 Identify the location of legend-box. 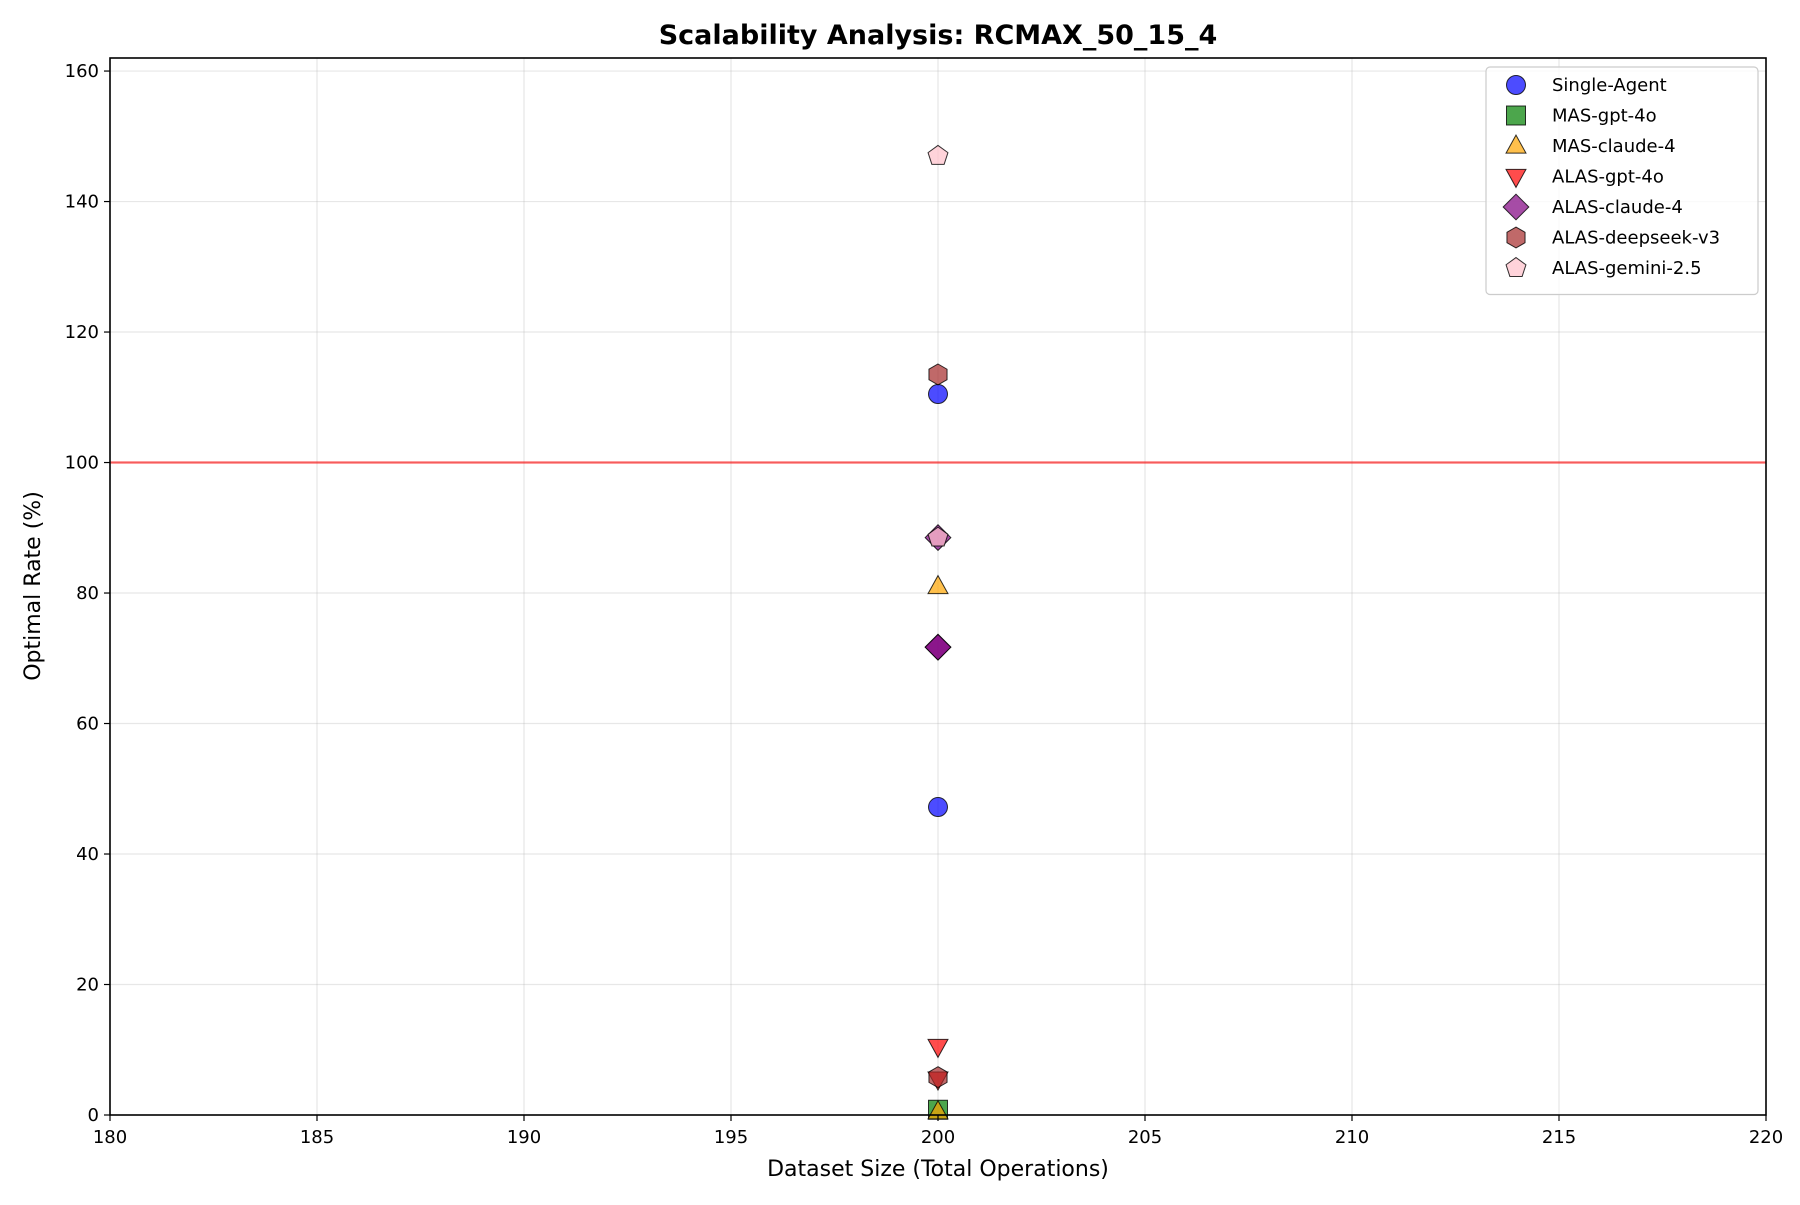
(1622, 181).